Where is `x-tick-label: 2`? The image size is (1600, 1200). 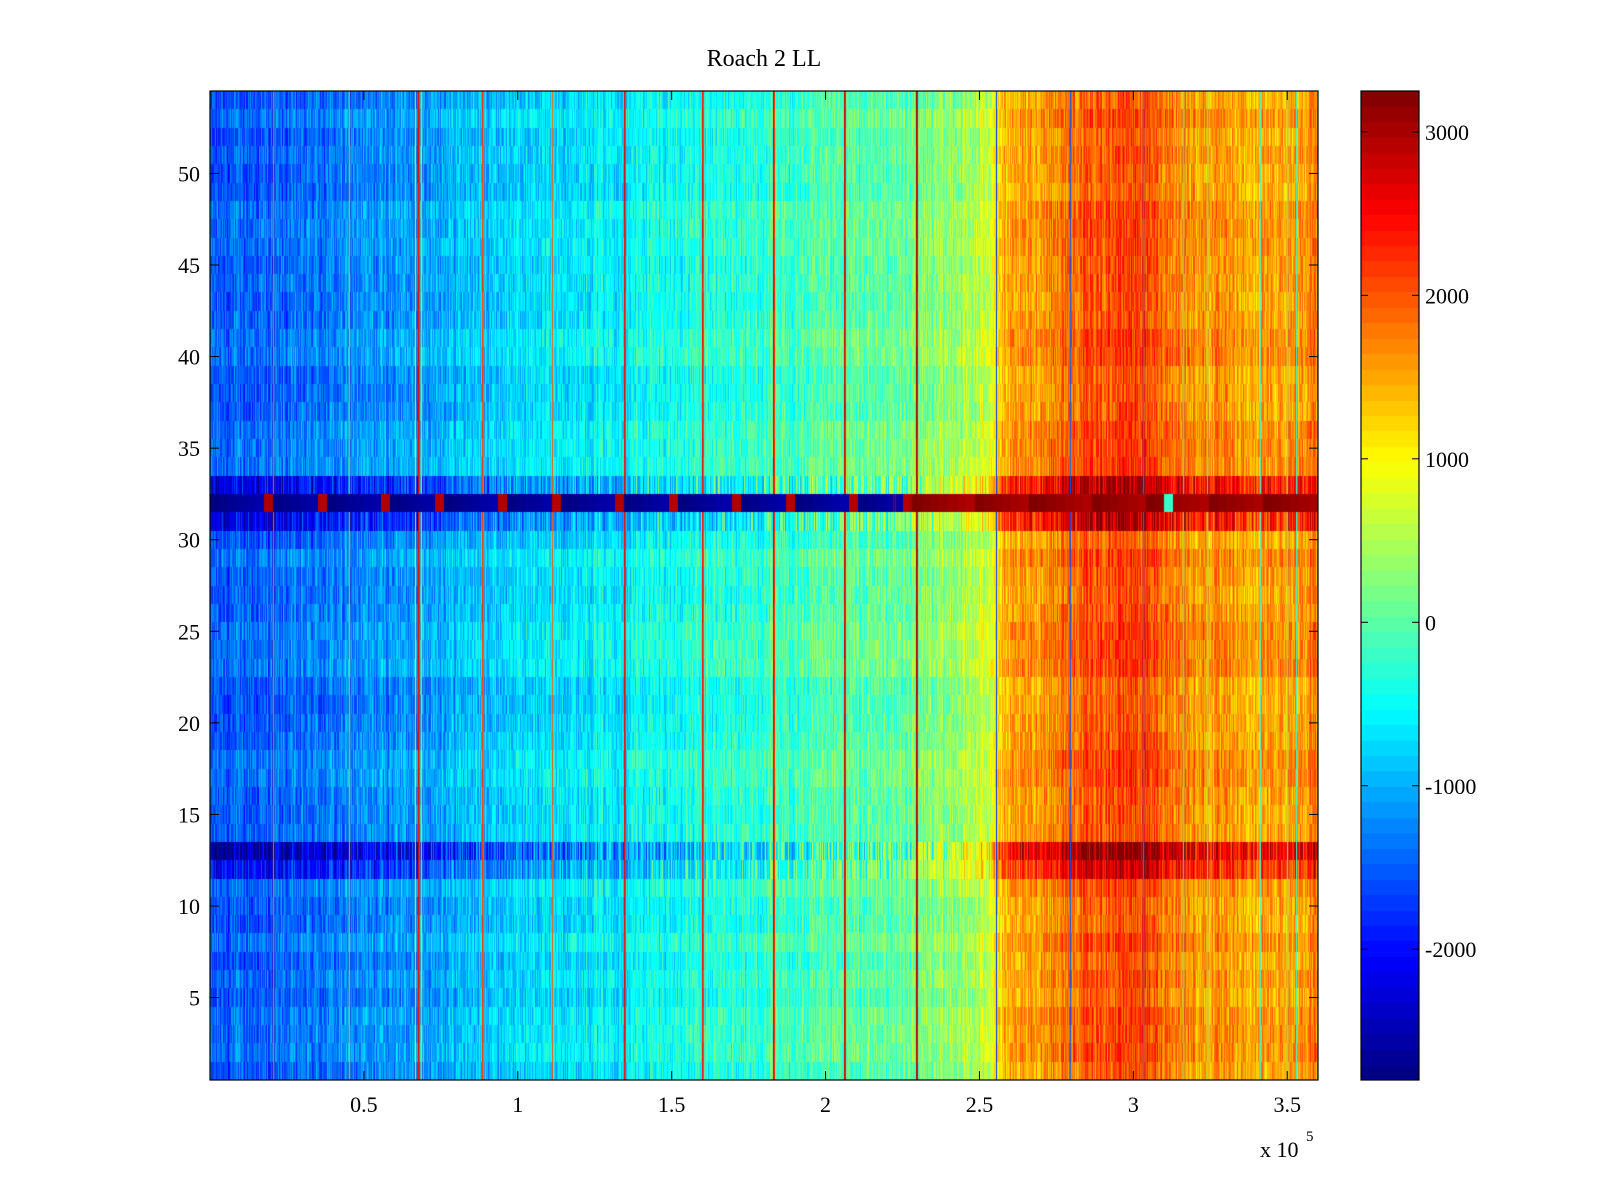 x-tick-label: 2 is located at coordinates (825, 1104).